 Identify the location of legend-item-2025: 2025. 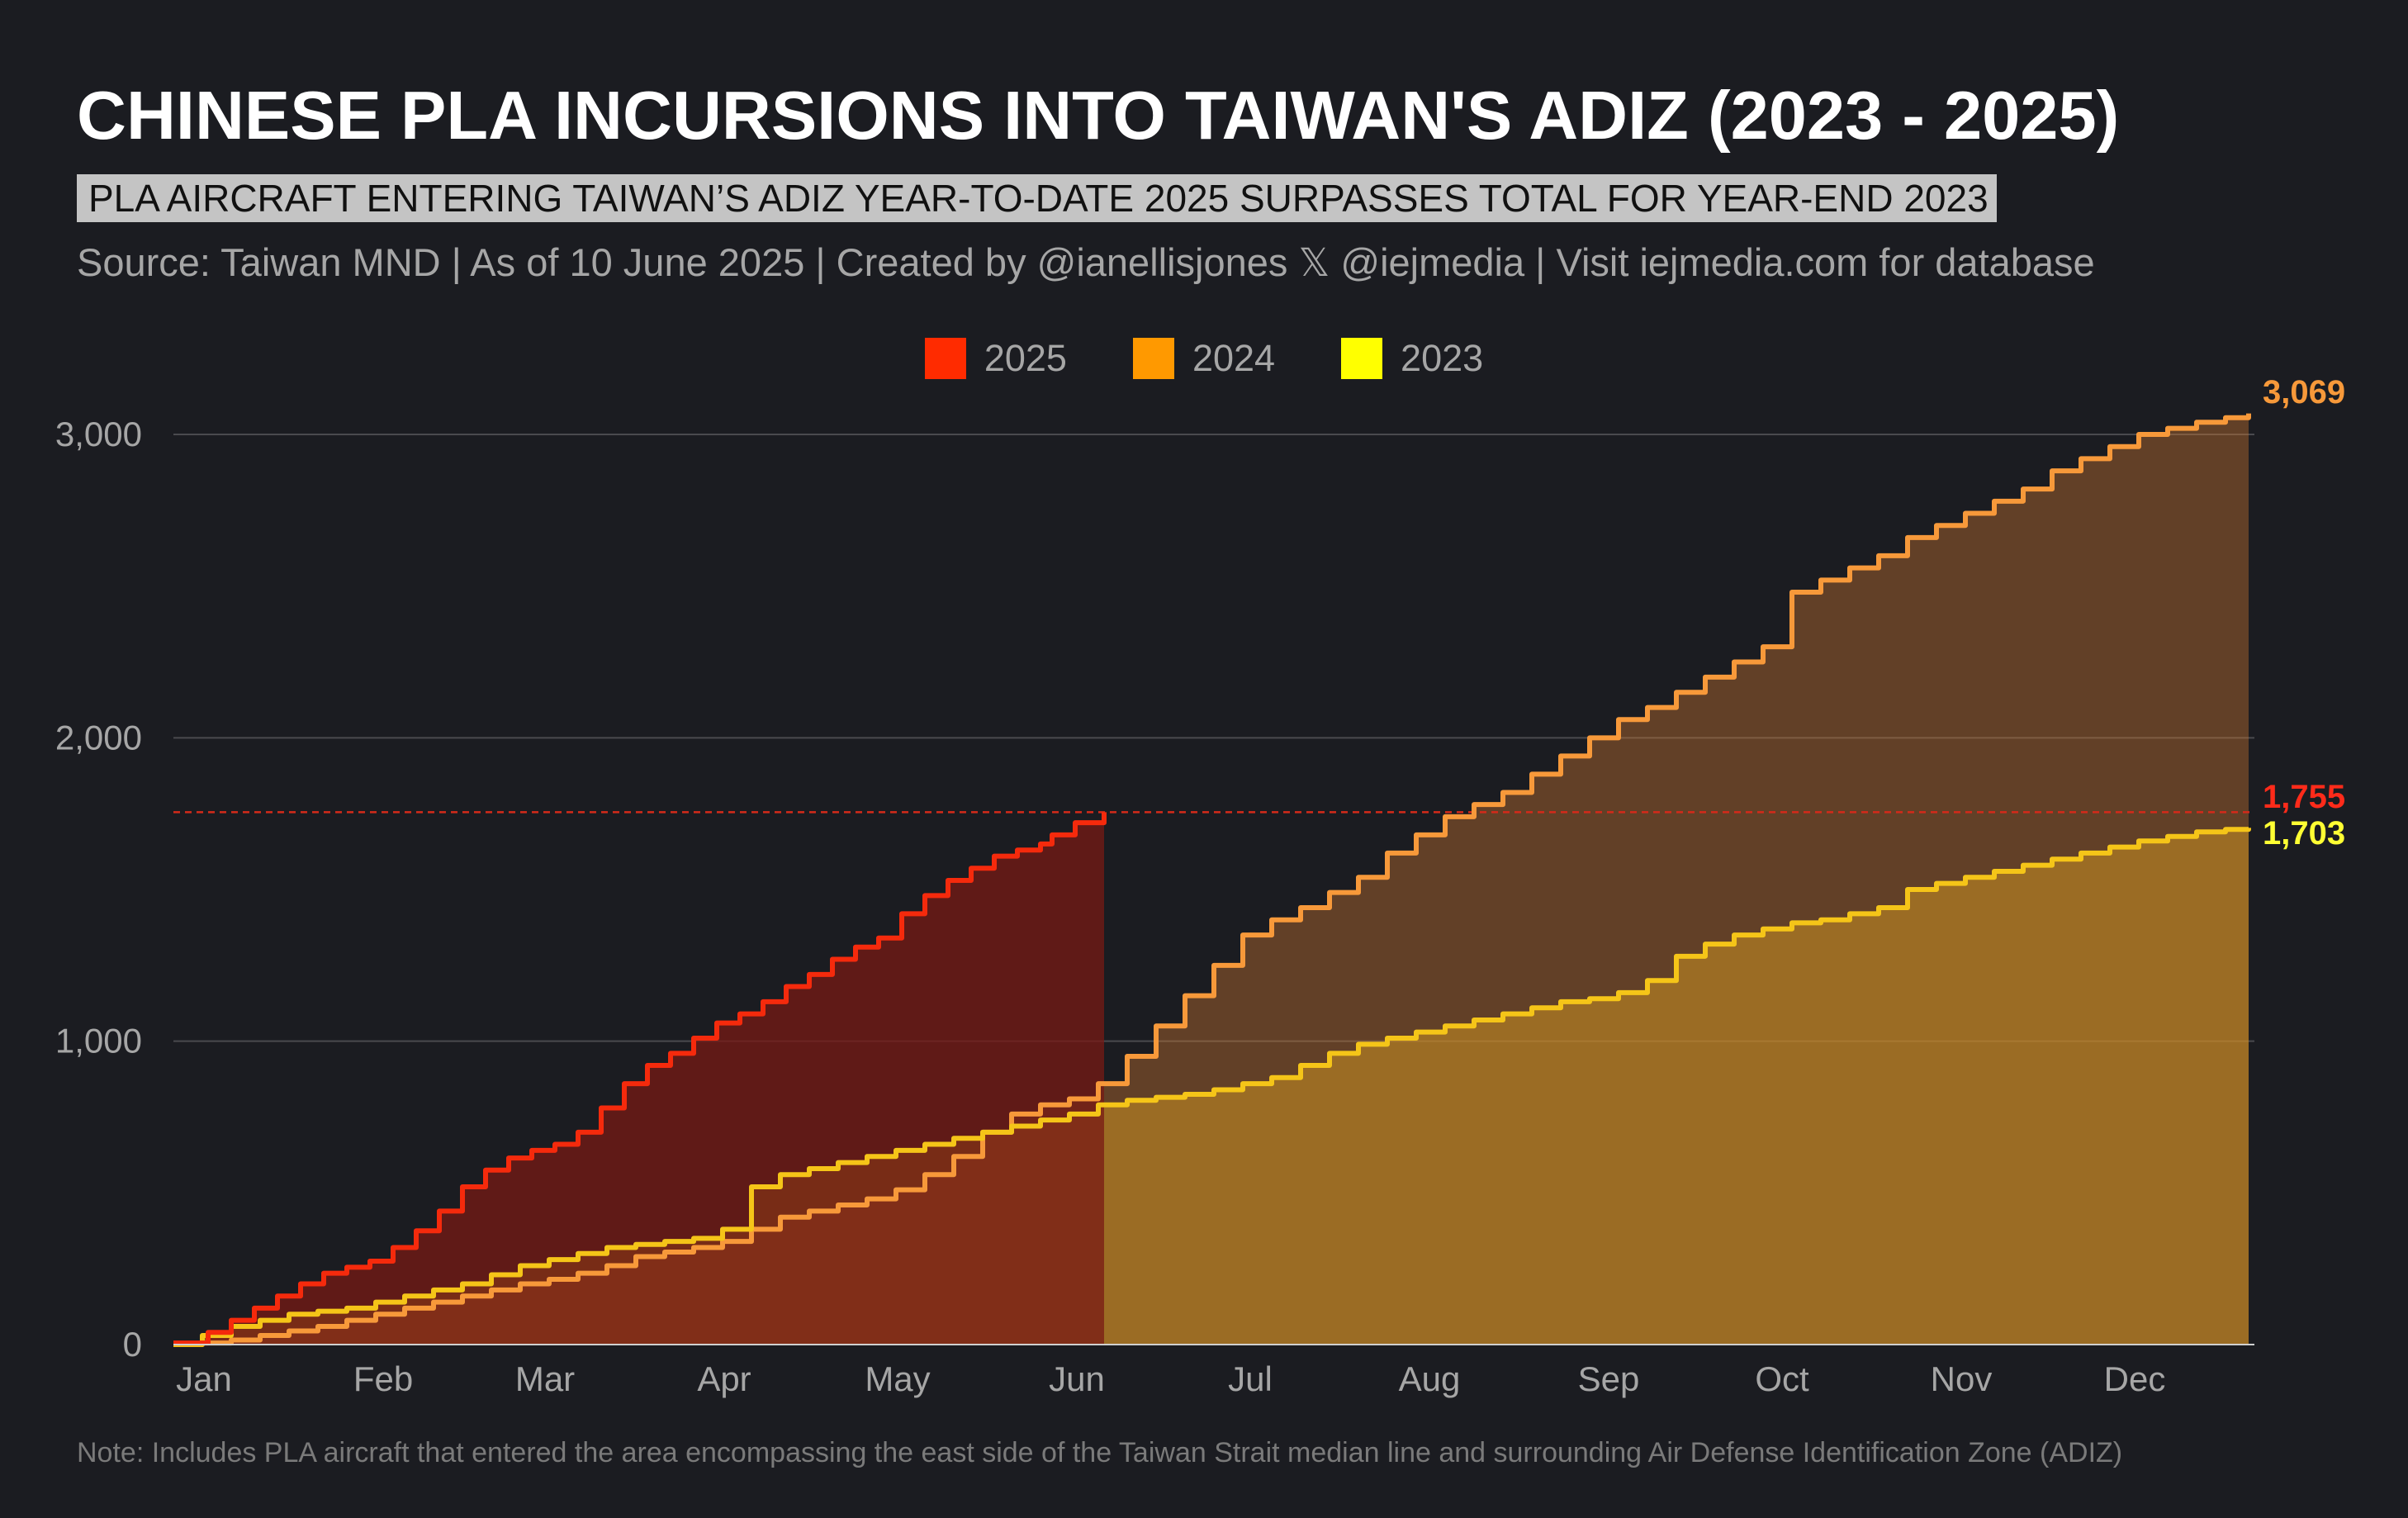
(996, 358).